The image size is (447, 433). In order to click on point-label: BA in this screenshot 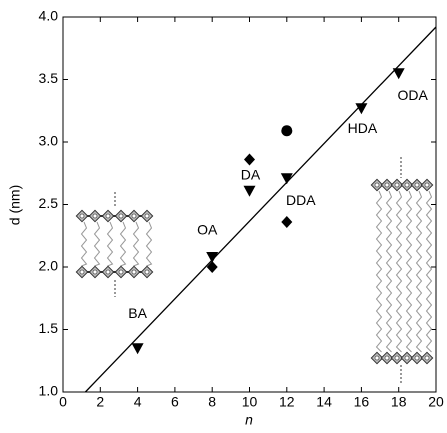, I will do `click(137, 313)`.